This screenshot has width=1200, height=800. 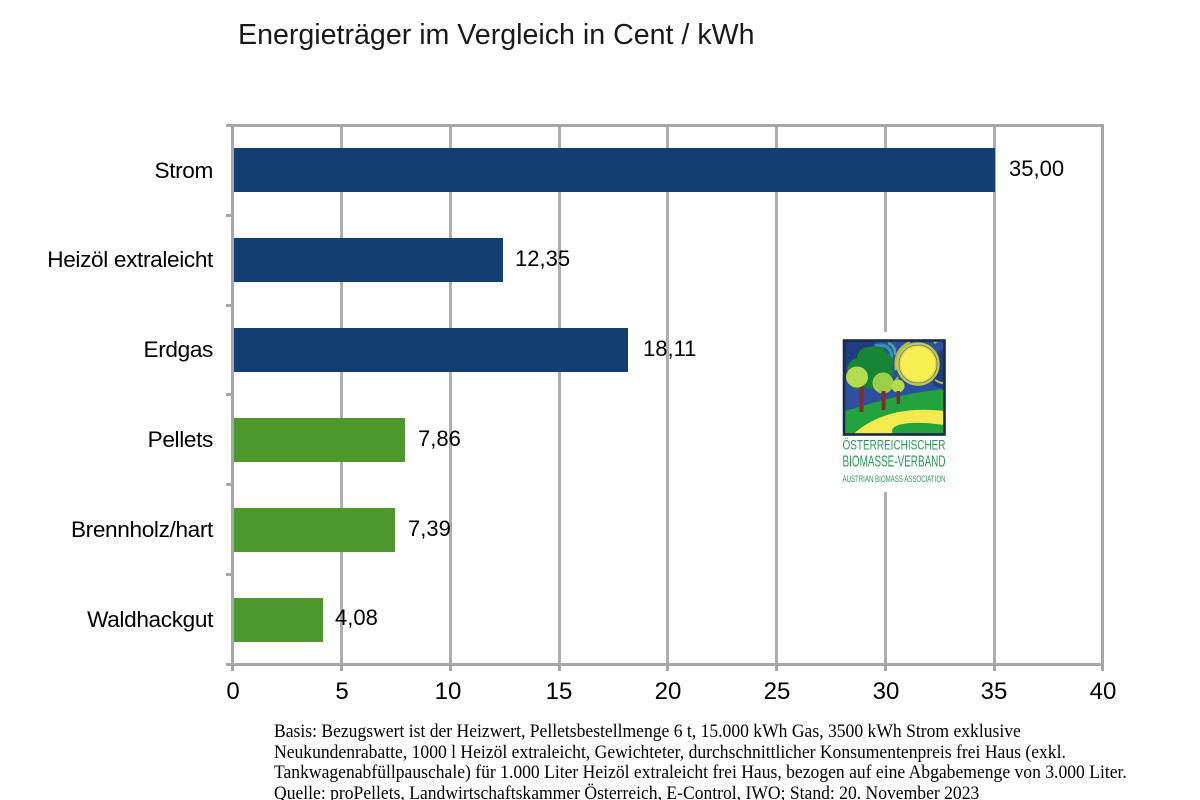 I want to click on svg-text: BIOMASSE-VERBAND, so click(x=894, y=461).